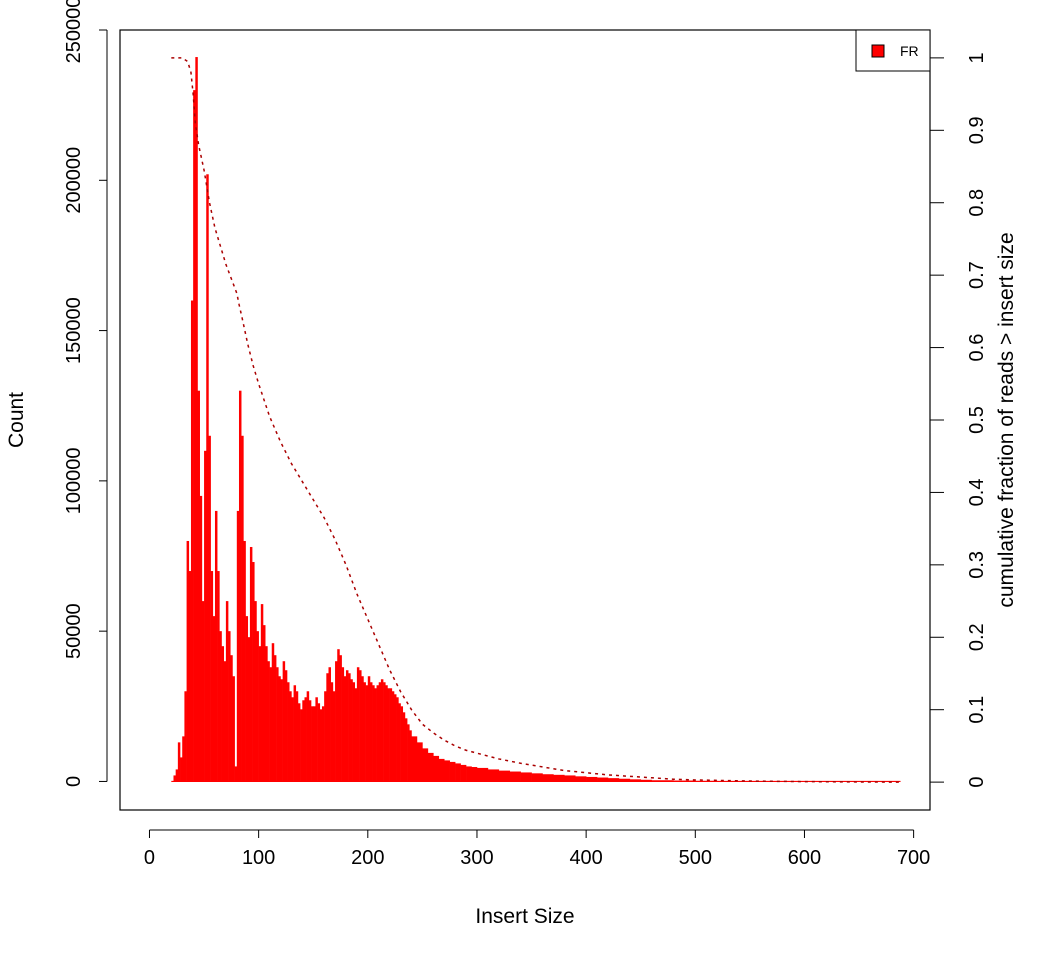  Describe the element at coordinates (149, 858) in the screenshot. I see `x-tick-label: 0` at that location.